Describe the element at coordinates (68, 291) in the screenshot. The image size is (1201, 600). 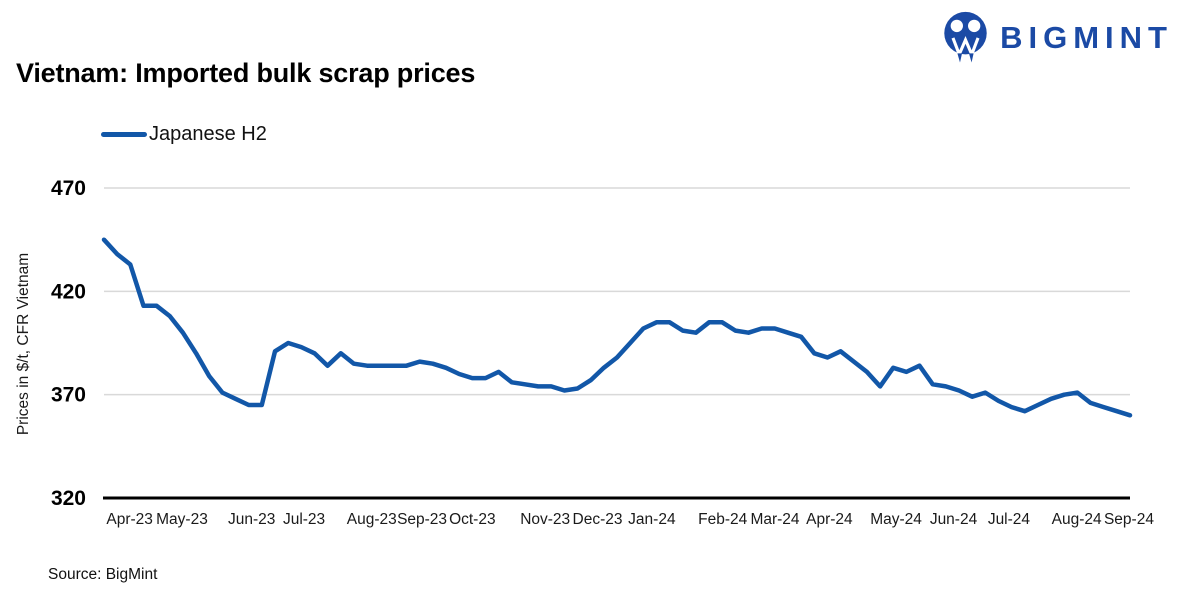
I see `y-tick-label: 420` at that location.